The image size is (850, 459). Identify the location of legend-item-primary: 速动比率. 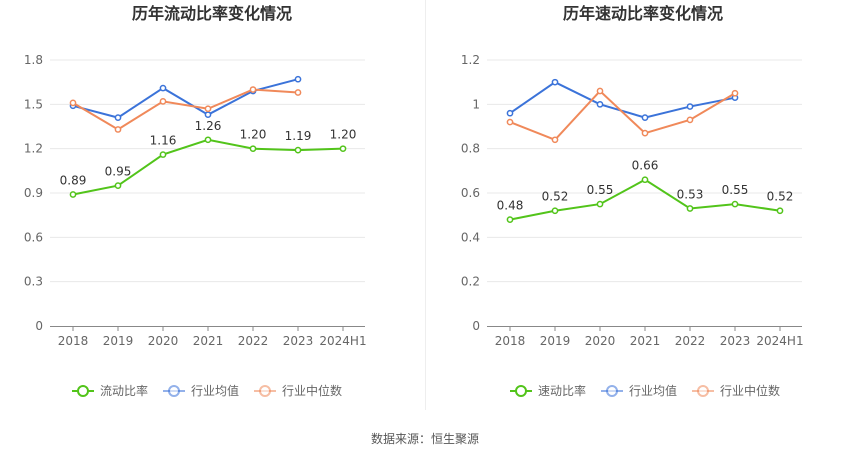
(548, 390).